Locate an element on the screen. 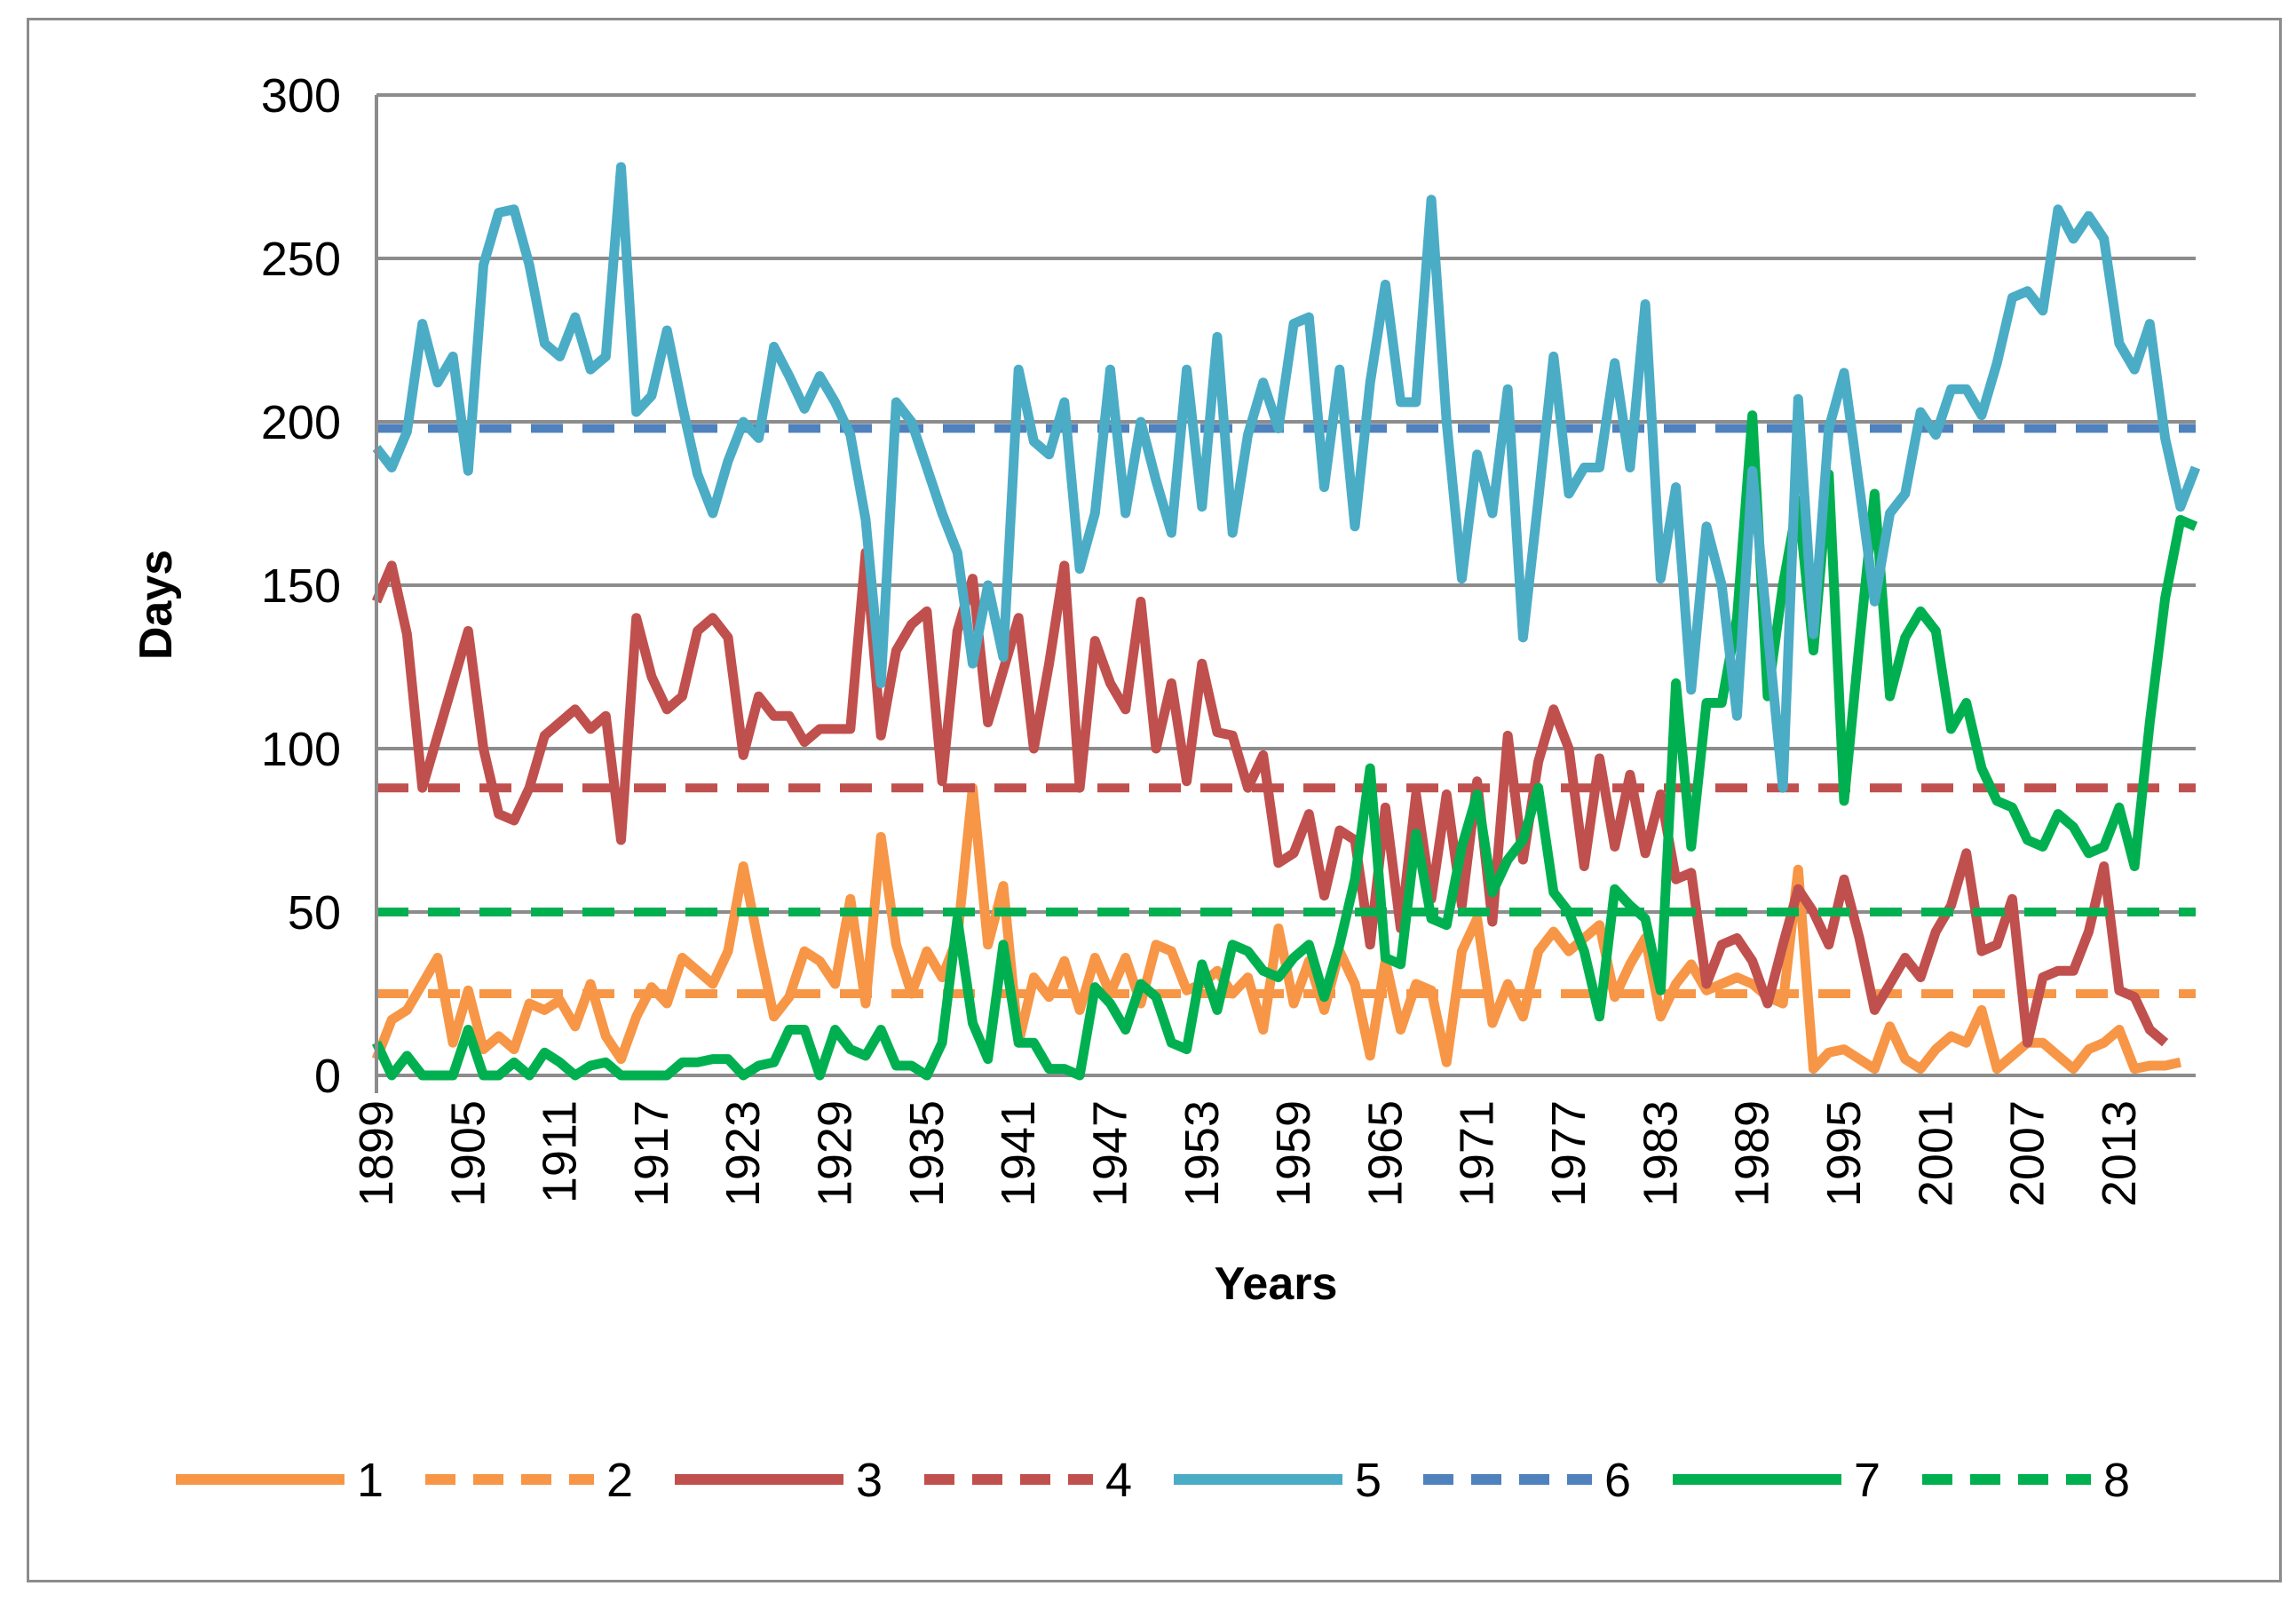 The height and width of the screenshot is (1602, 2296). x-tick-label: 1923 is located at coordinates (743, 1154).